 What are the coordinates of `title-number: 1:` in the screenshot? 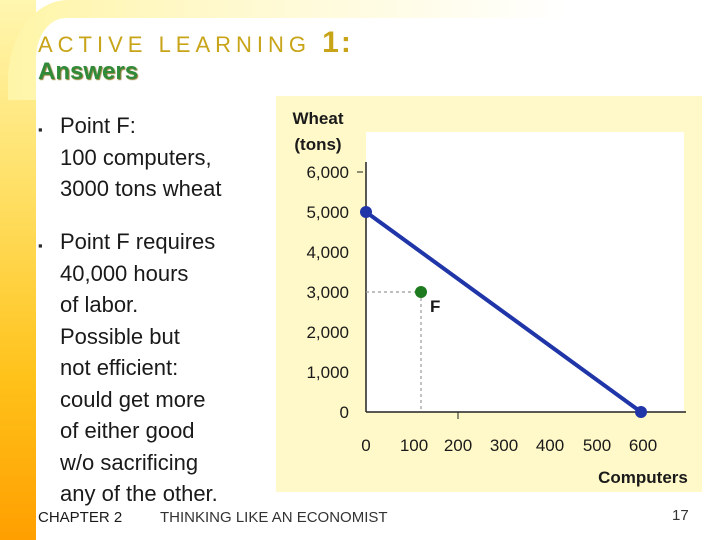 It's located at (337, 42).